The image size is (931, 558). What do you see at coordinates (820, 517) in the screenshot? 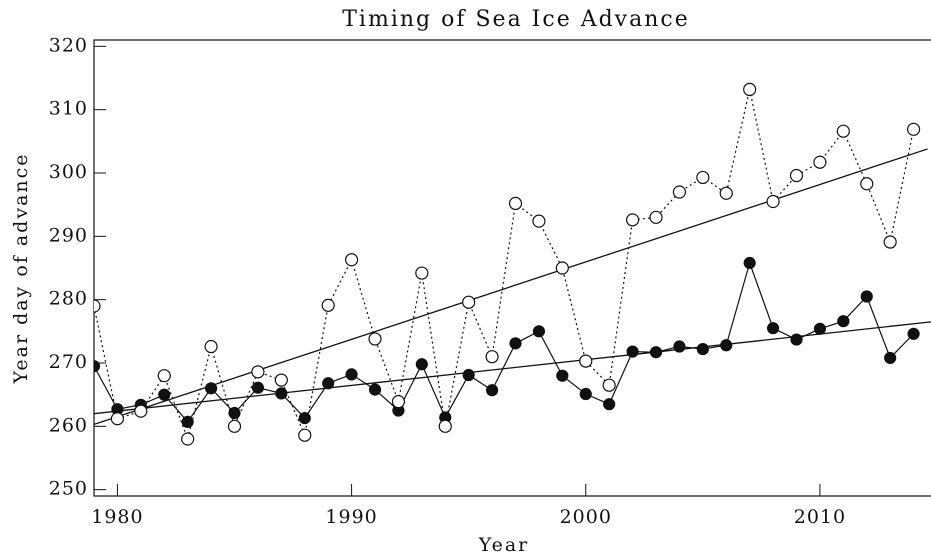
I see `x-tick-label: 2010` at bounding box center [820, 517].